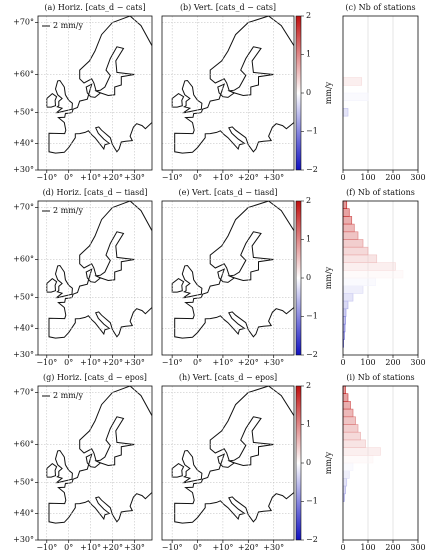  I want to click on scale-label: 2 mm/y, so click(68, 395).